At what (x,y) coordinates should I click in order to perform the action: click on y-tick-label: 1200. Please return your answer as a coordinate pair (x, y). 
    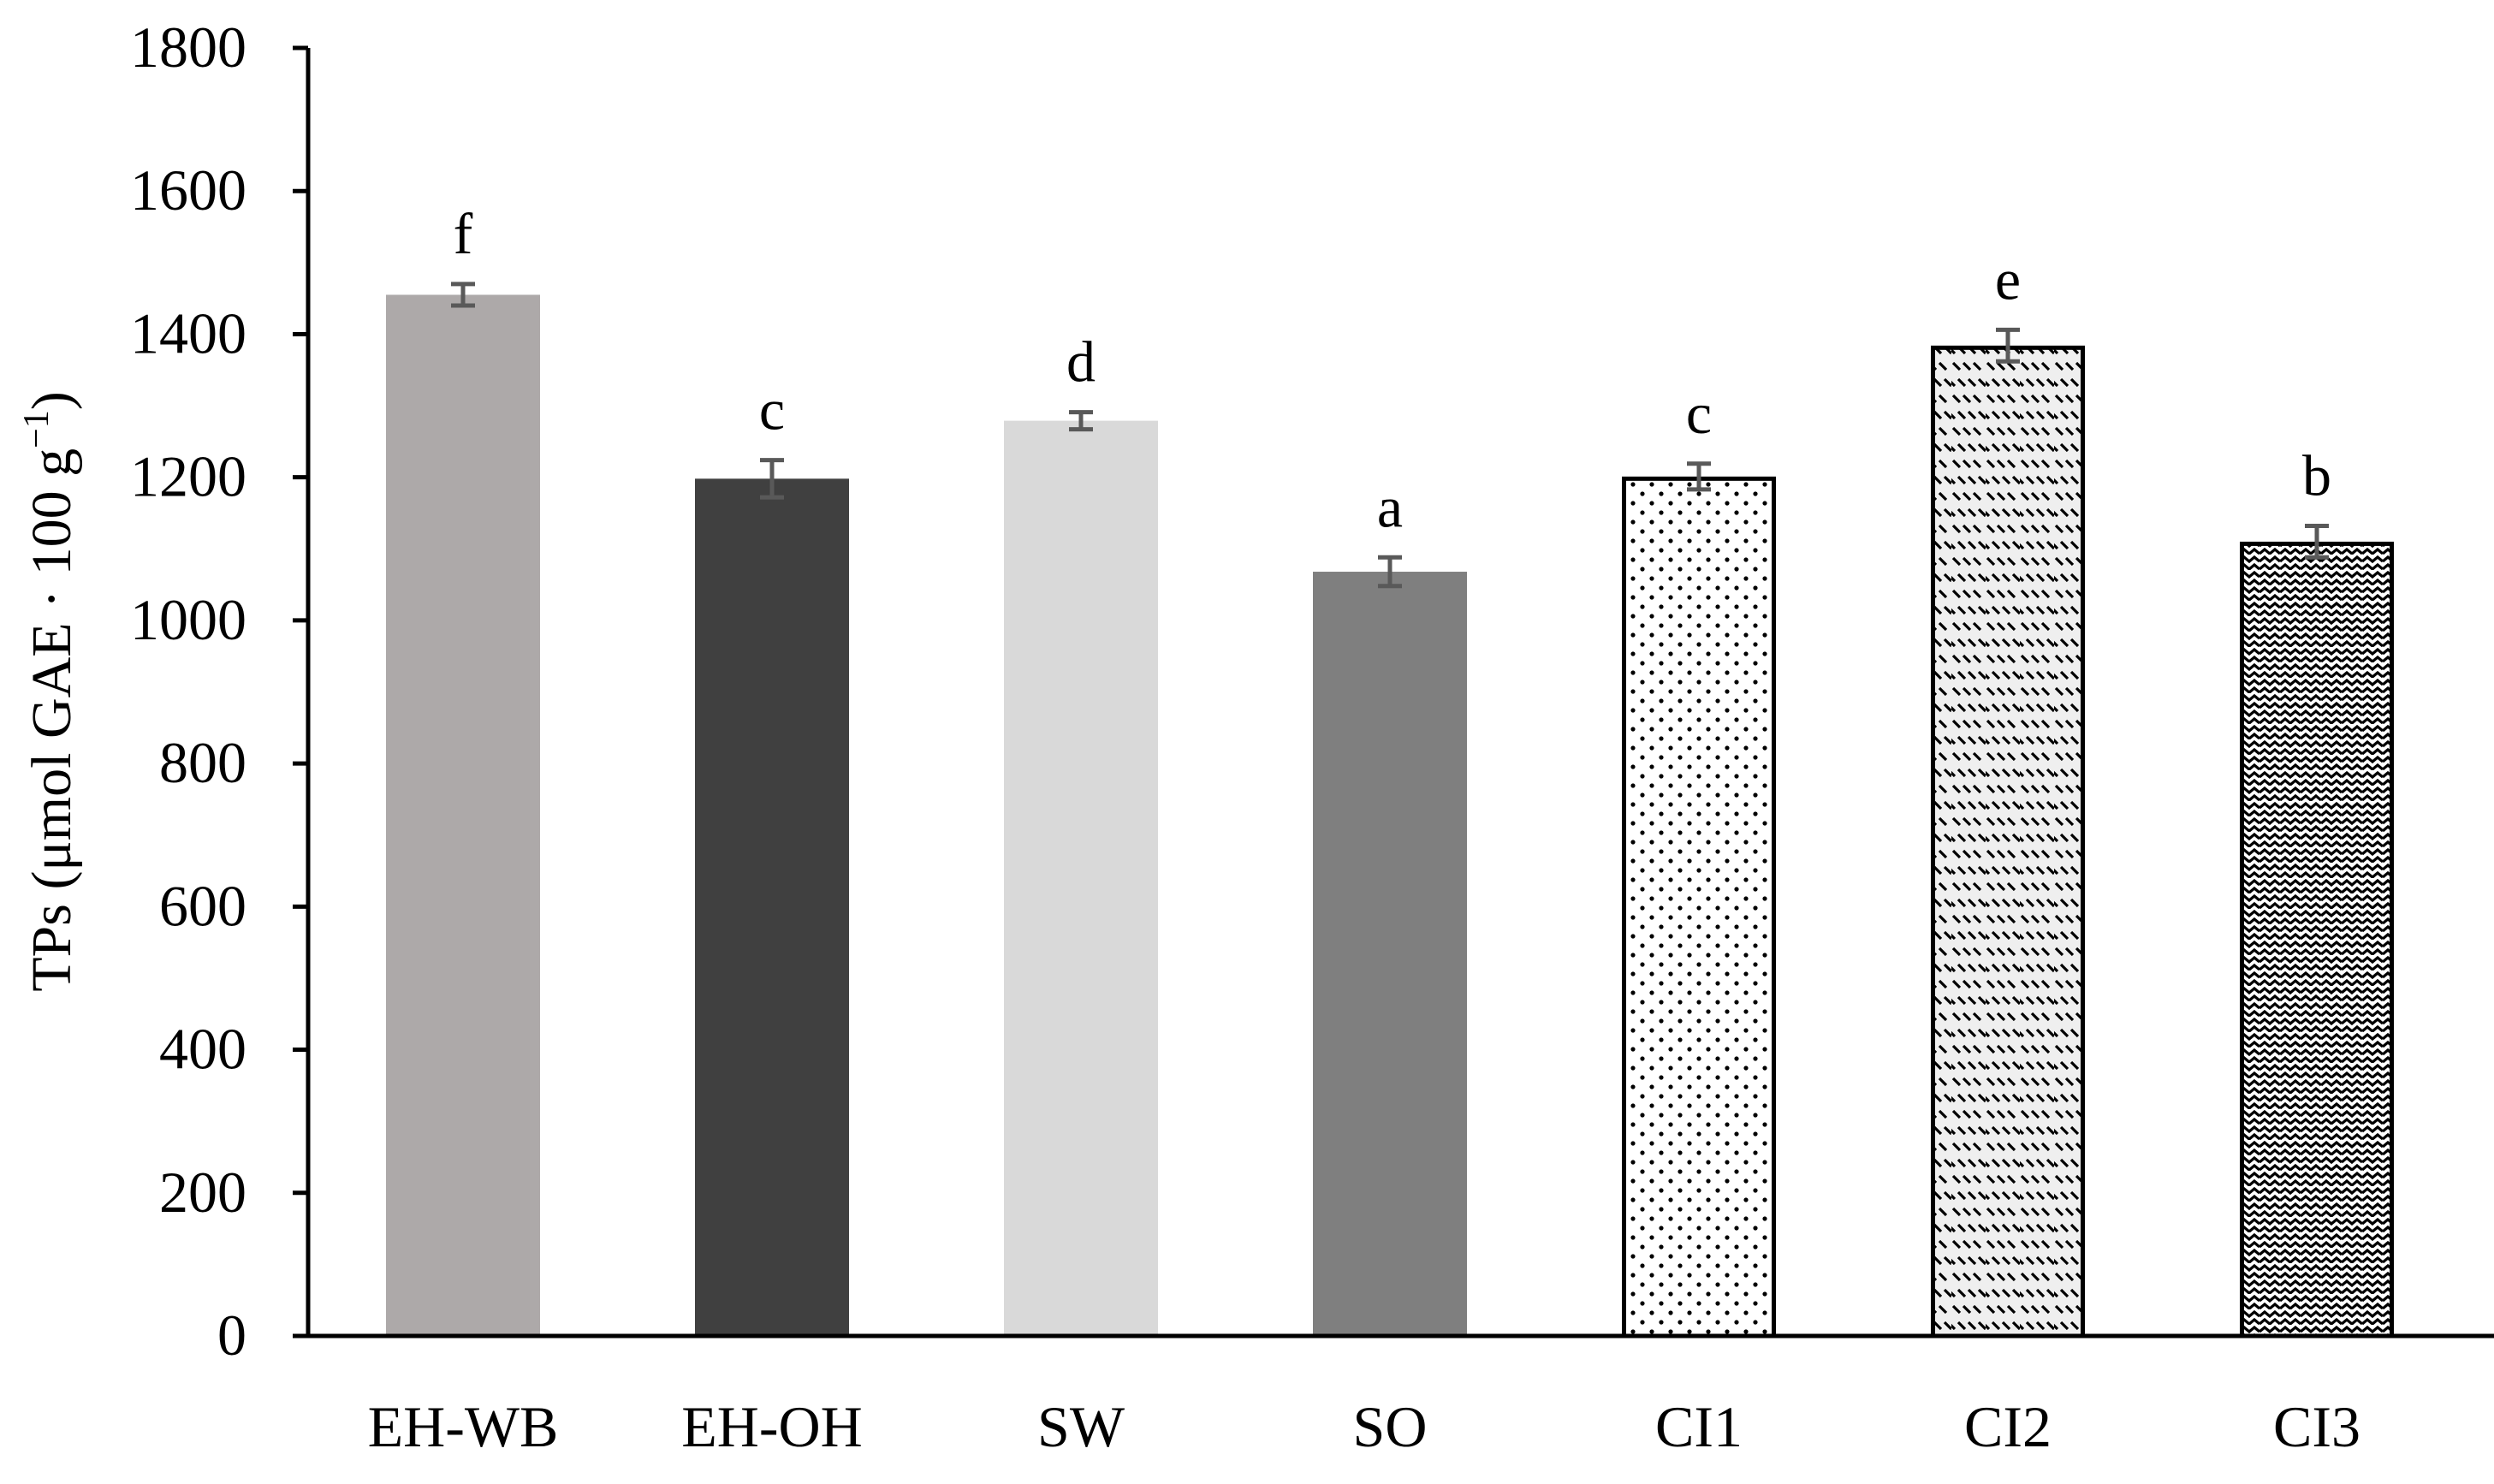
    Looking at the image, I should click on (188, 477).